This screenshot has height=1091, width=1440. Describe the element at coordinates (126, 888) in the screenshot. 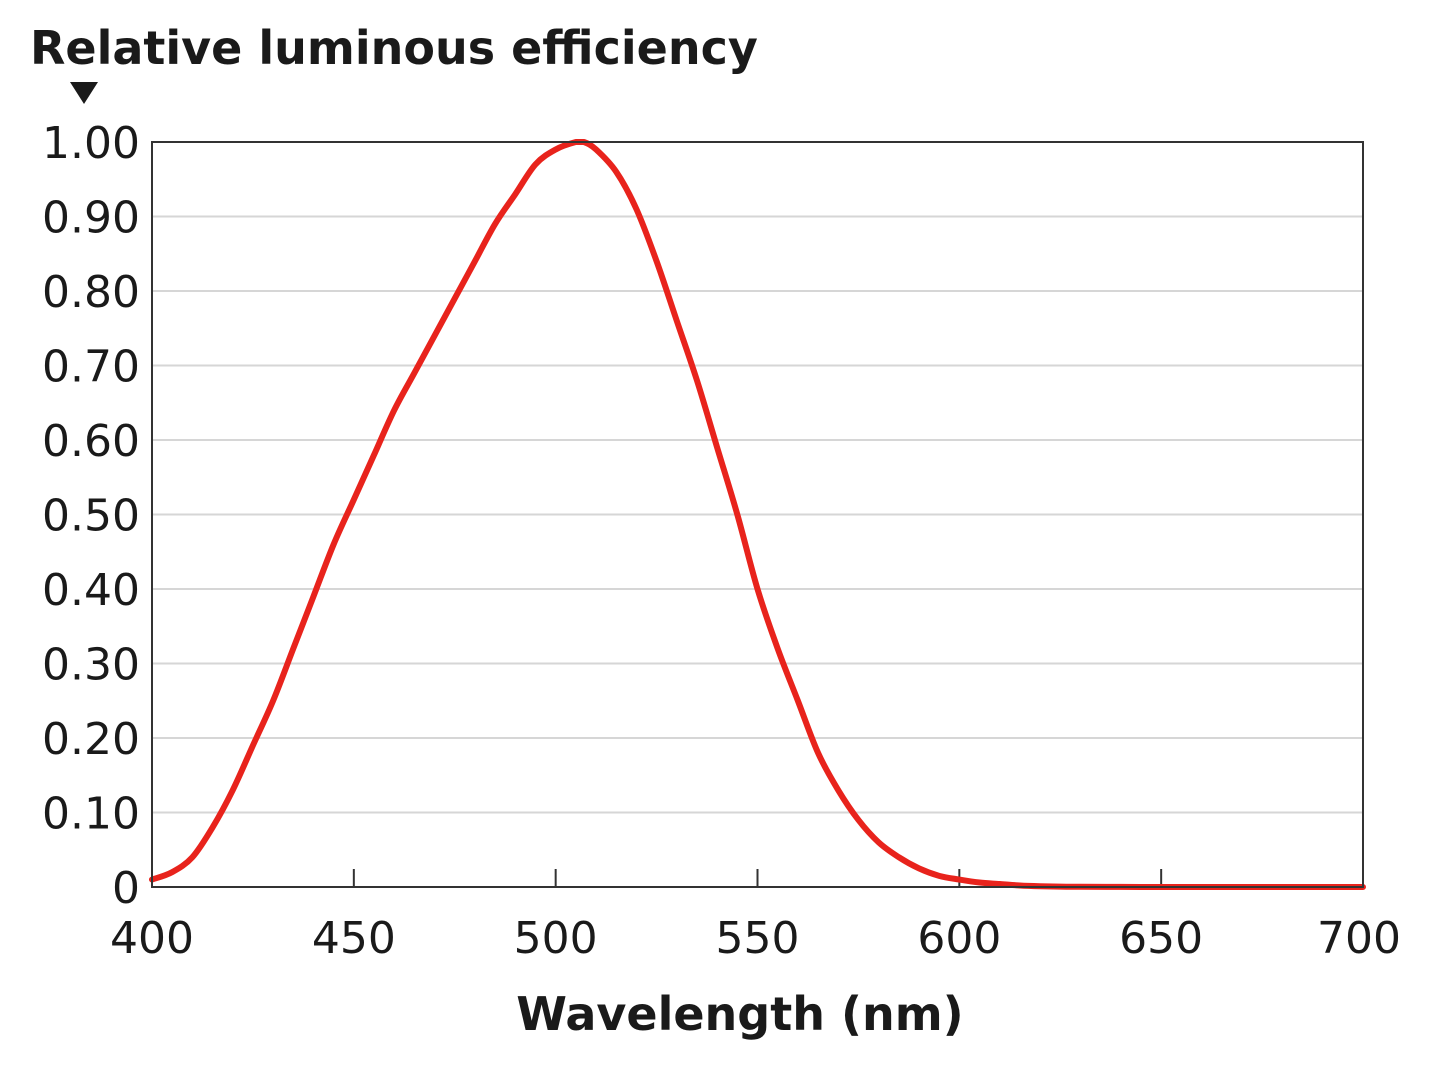

I see `y-tick-label: 0` at that location.